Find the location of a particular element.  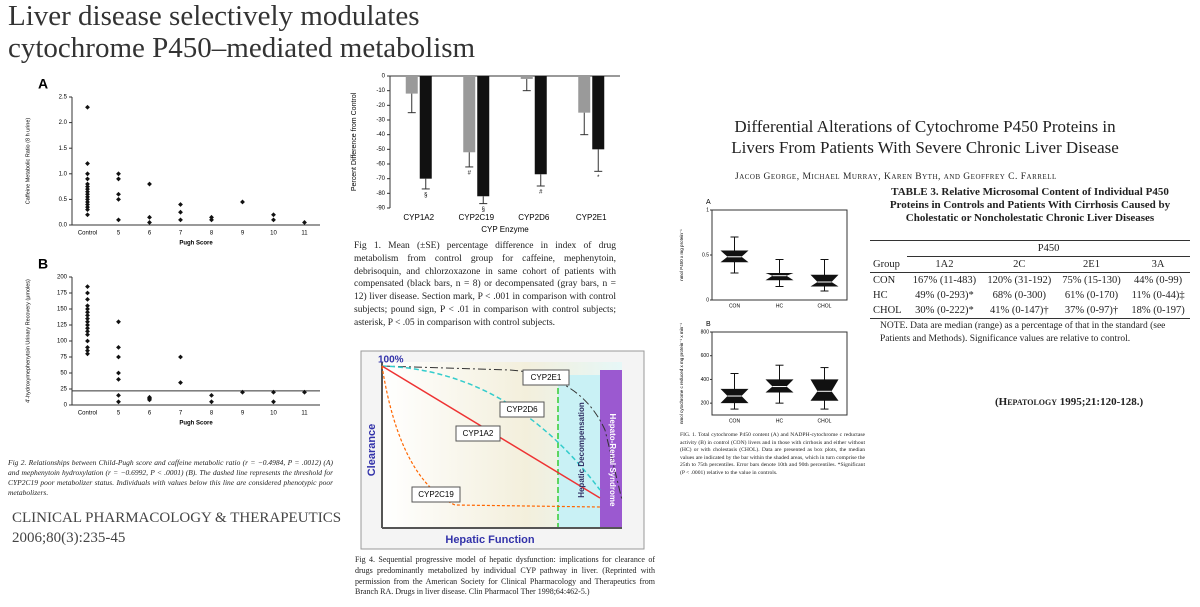

x-label: CYP Enzyme is located at coordinates (505, 229).